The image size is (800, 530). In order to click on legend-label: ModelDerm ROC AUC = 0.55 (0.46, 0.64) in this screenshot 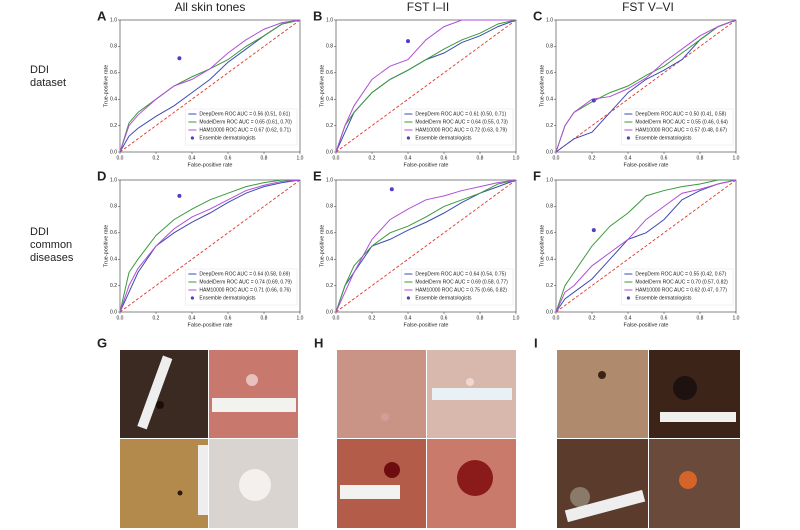, I will do `click(681, 122)`.